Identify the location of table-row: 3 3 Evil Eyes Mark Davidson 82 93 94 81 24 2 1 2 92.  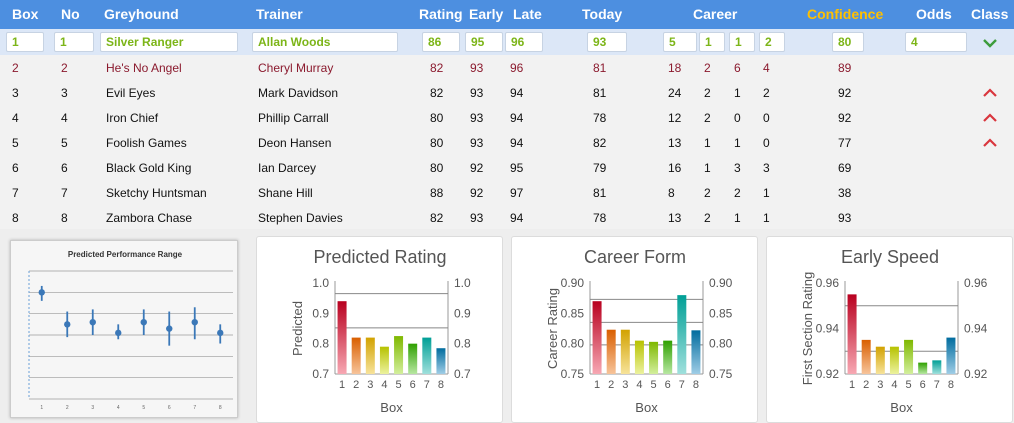
(507, 92).